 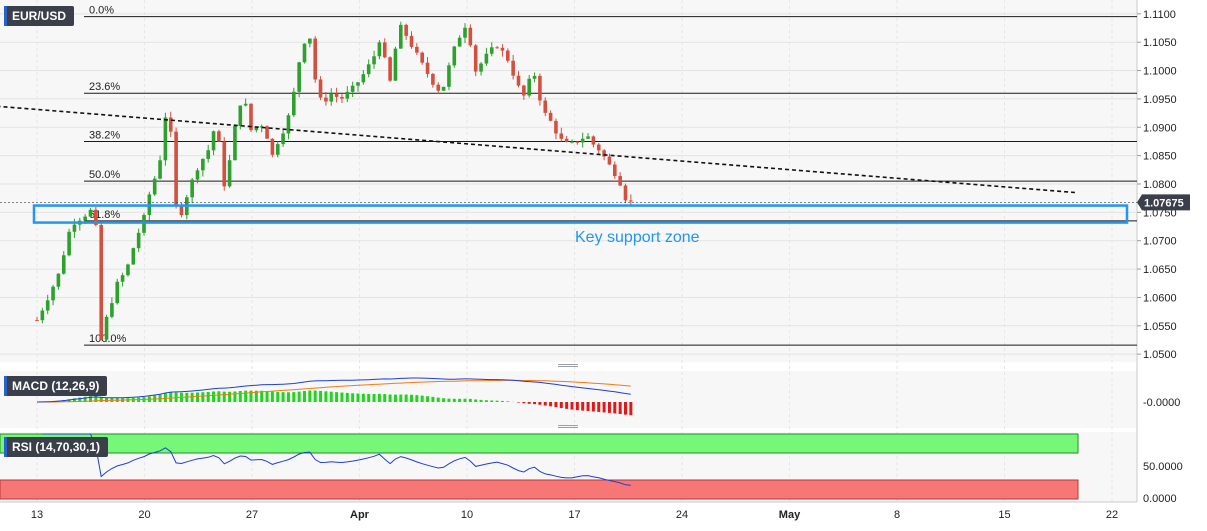 I want to click on rsi-indicator, so click(x=336, y=459).